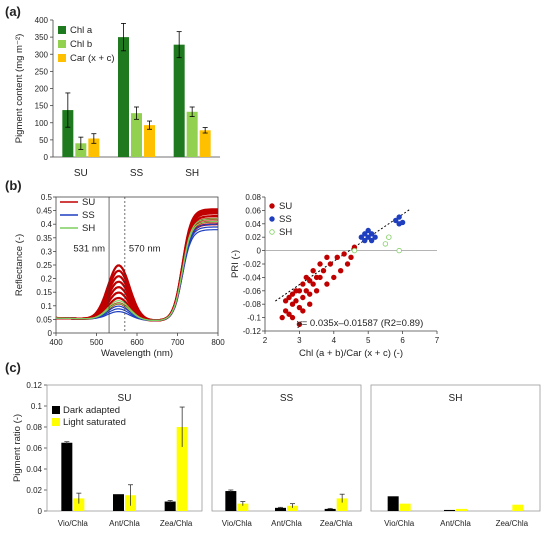  I want to click on c-category-label: Vio/Chla, so click(73, 523).